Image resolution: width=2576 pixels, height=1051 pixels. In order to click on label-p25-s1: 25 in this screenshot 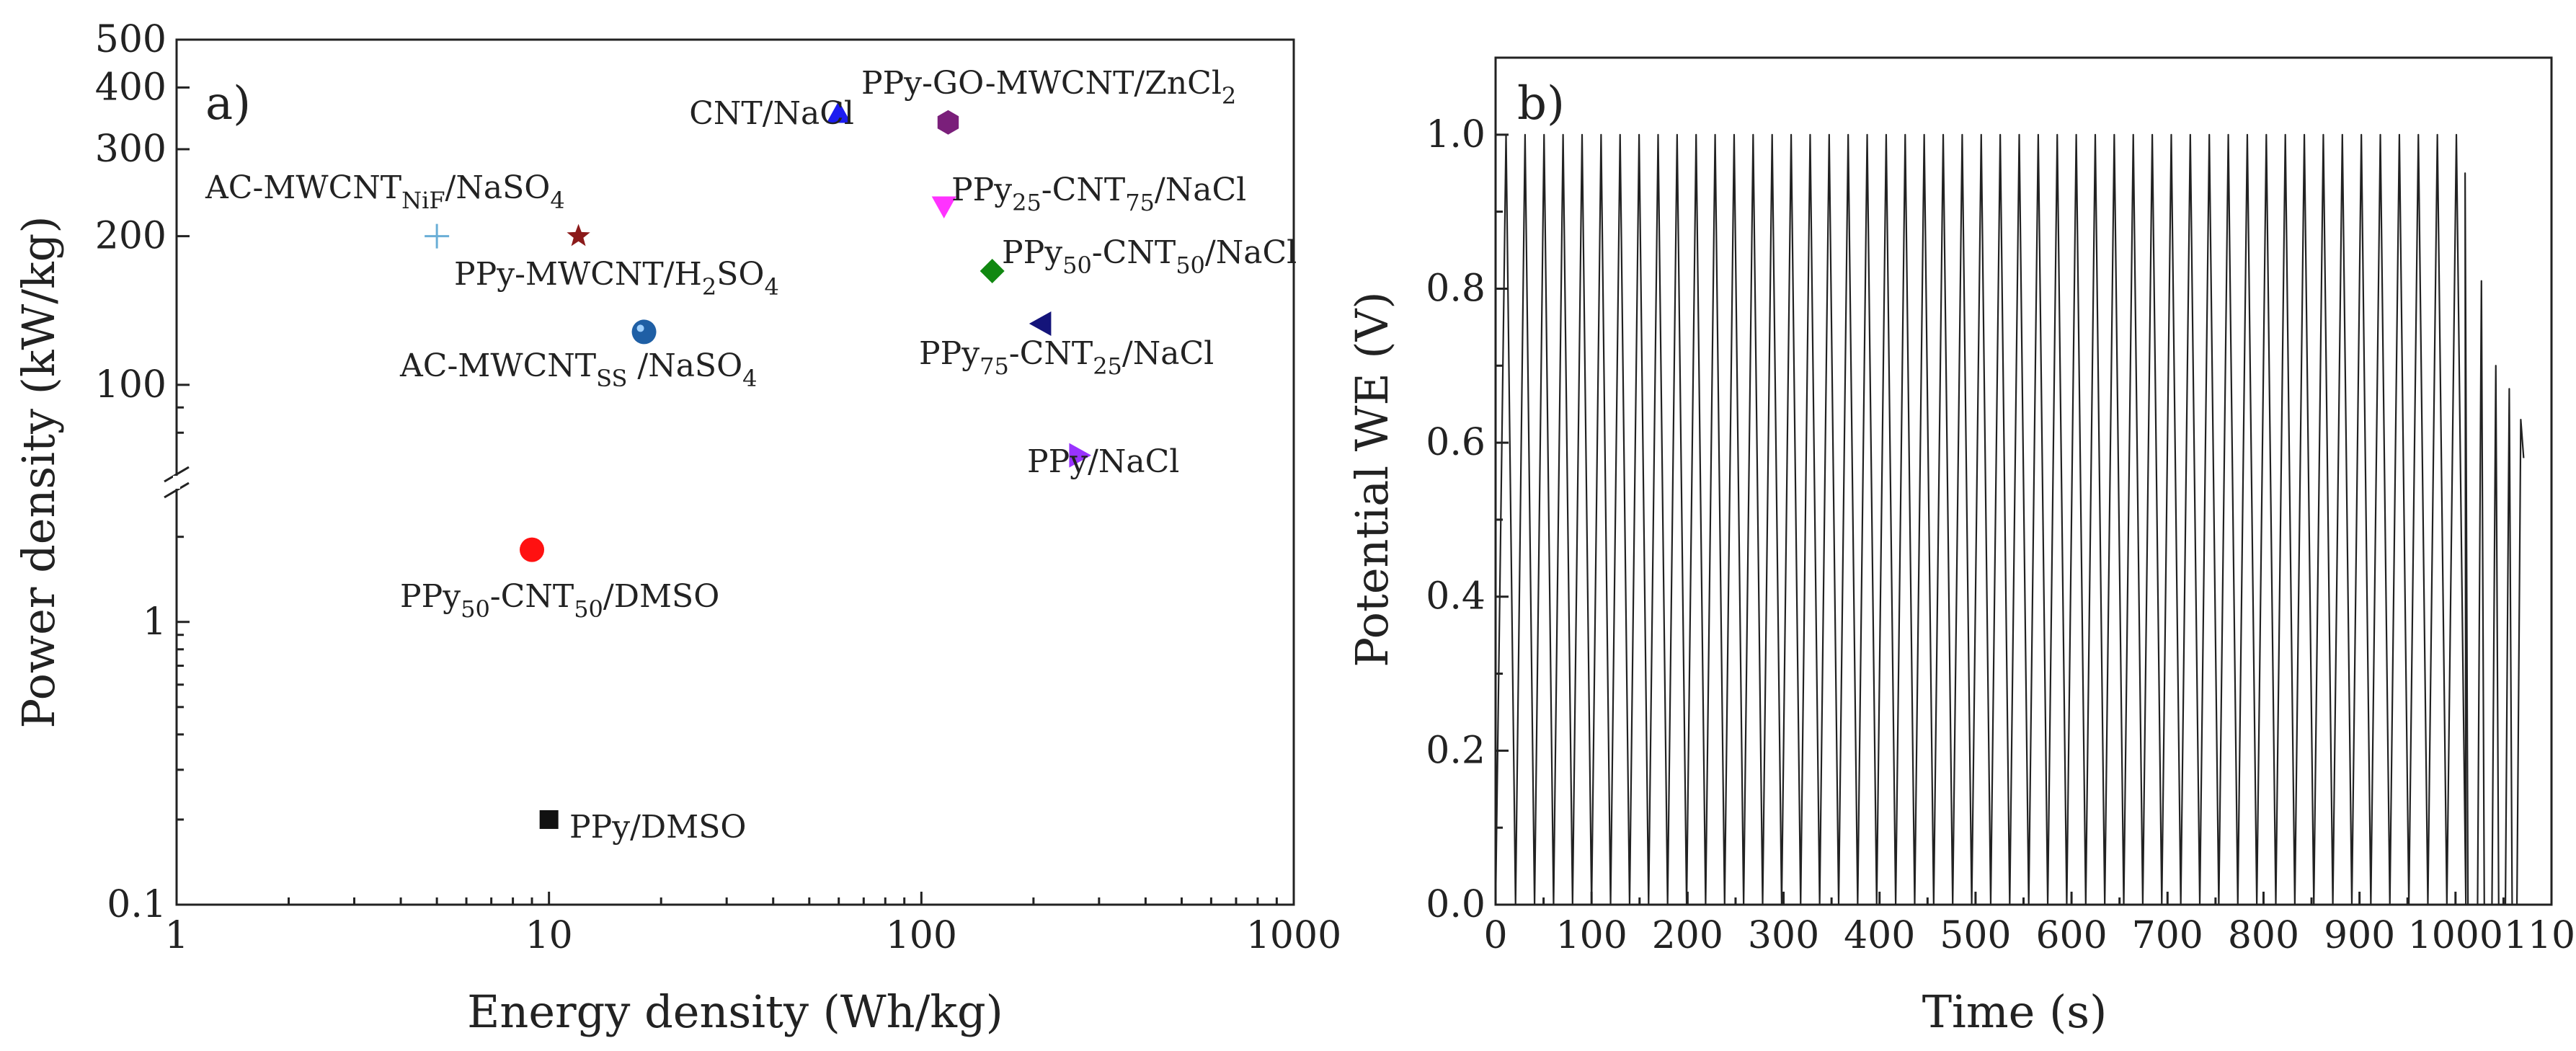, I will do `click(1026, 202)`.